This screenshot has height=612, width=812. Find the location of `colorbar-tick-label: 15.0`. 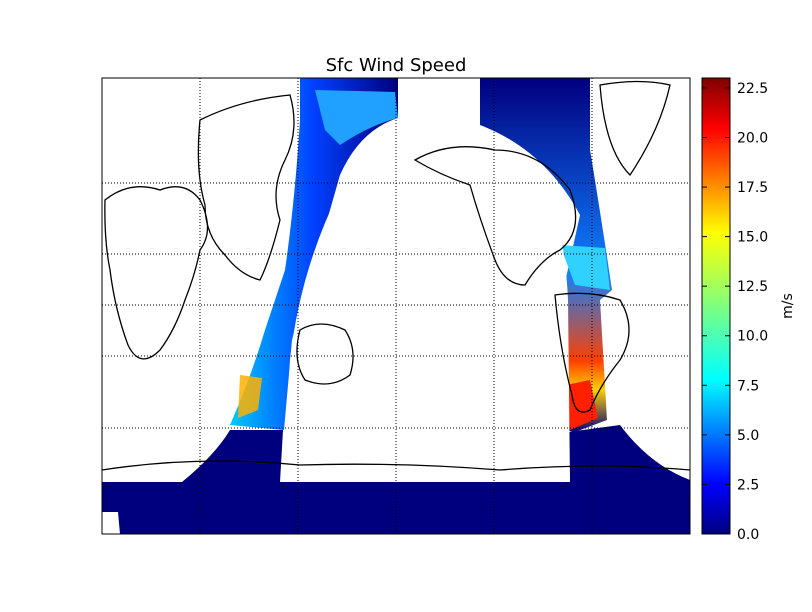

colorbar-tick-label: 15.0 is located at coordinates (752, 238).